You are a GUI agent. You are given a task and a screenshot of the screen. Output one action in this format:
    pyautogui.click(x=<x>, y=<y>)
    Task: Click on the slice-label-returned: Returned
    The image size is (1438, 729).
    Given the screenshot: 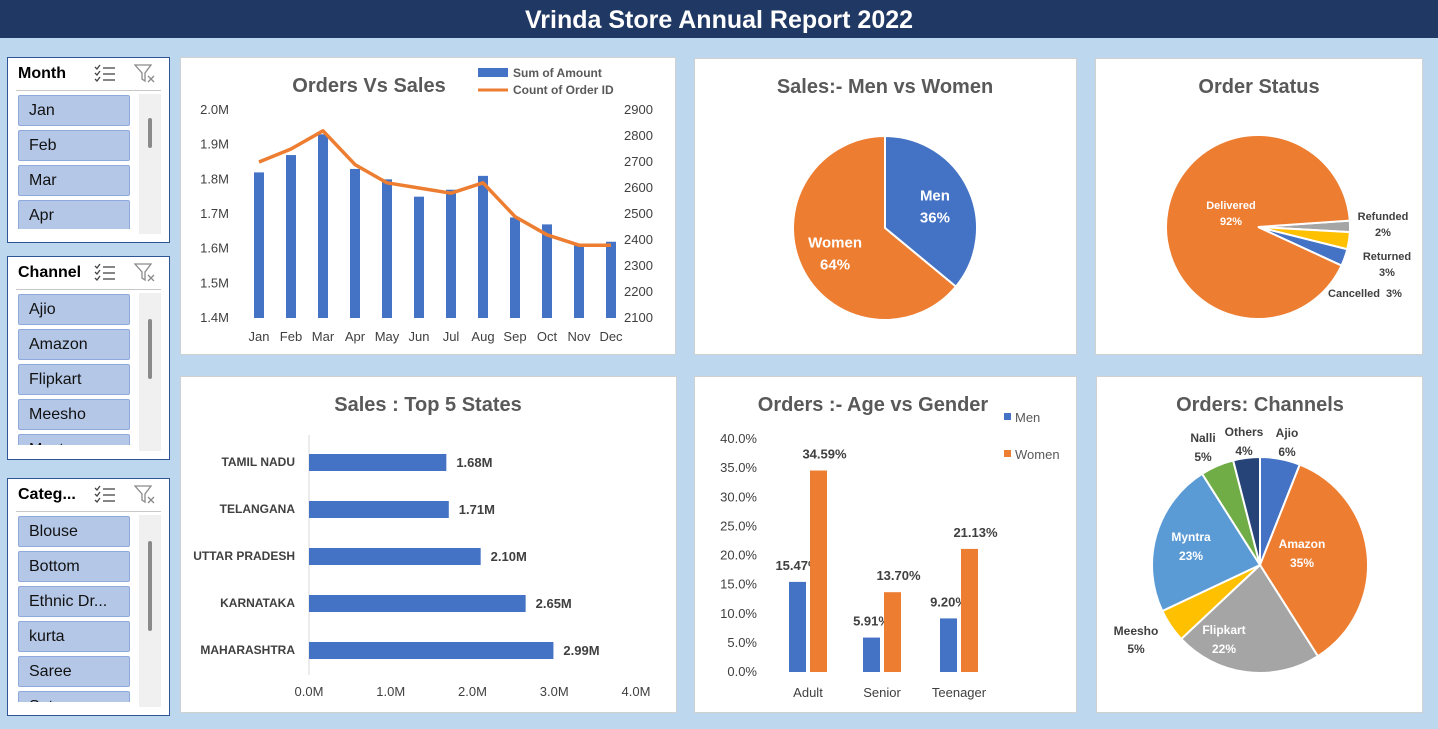 What is the action you would take?
    pyautogui.click(x=1387, y=257)
    